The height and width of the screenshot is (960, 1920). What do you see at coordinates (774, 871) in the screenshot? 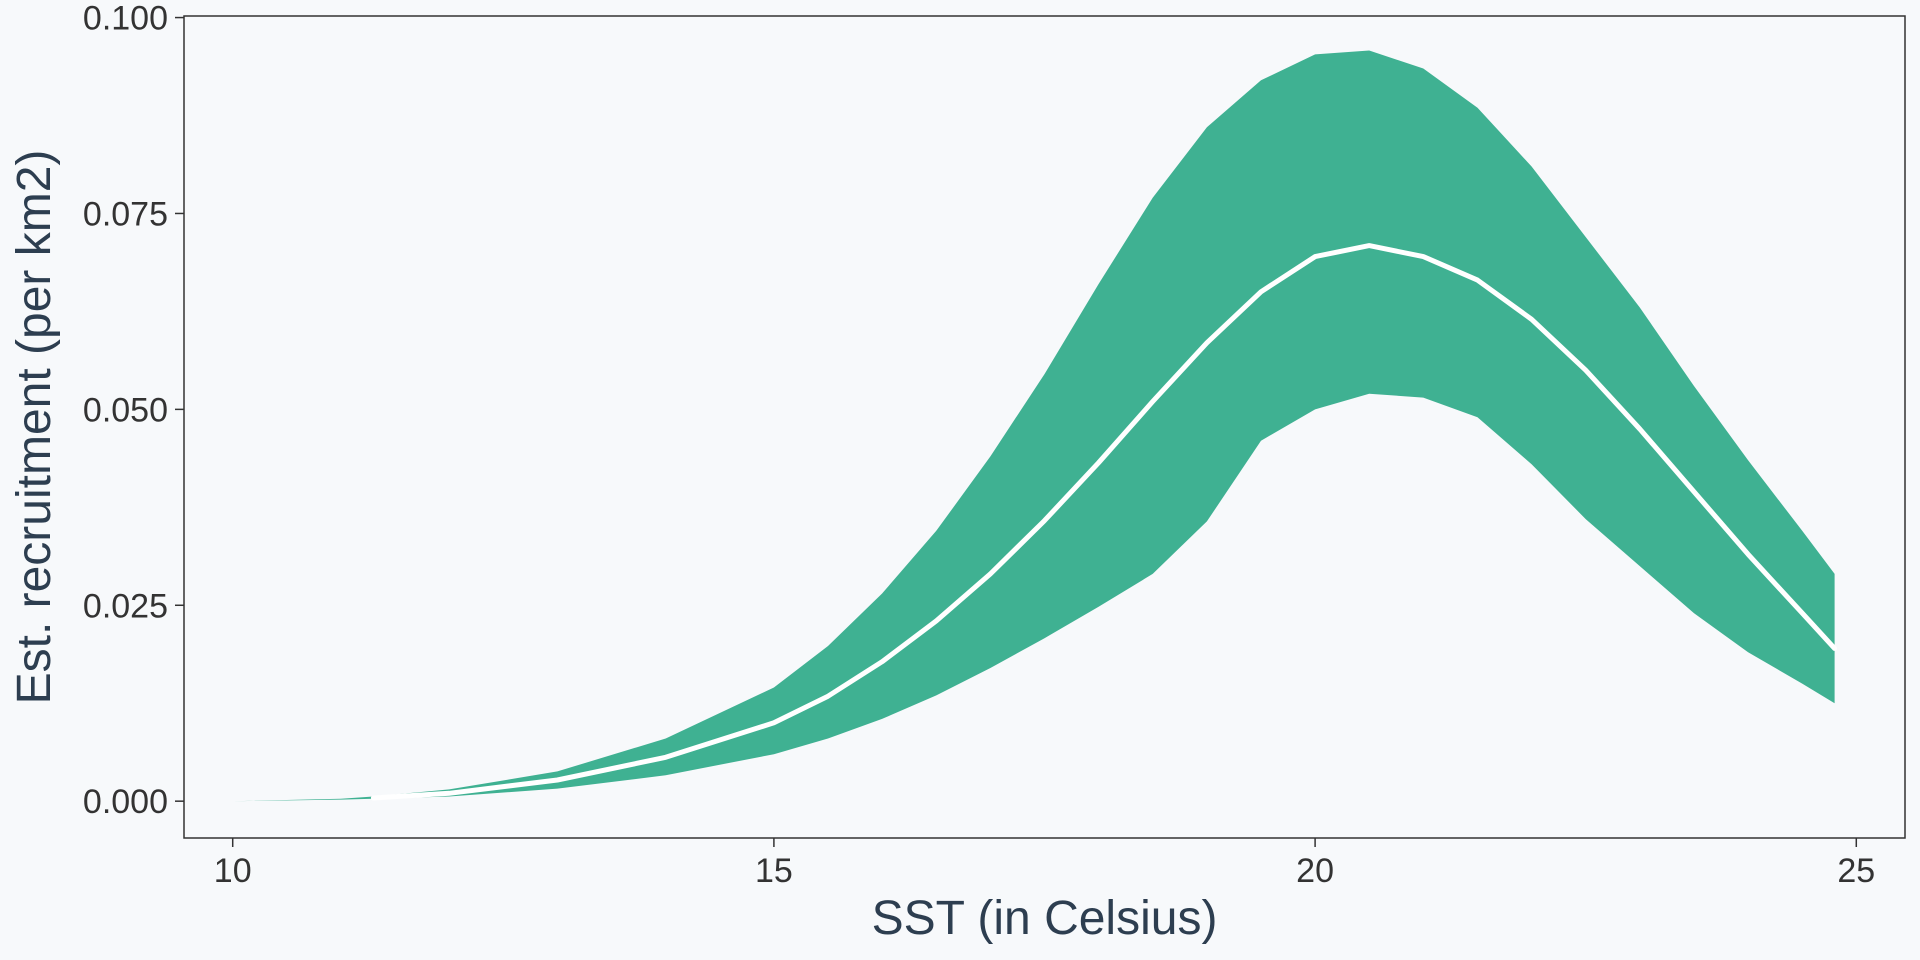
I see `x-tick-label: 15` at bounding box center [774, 871].